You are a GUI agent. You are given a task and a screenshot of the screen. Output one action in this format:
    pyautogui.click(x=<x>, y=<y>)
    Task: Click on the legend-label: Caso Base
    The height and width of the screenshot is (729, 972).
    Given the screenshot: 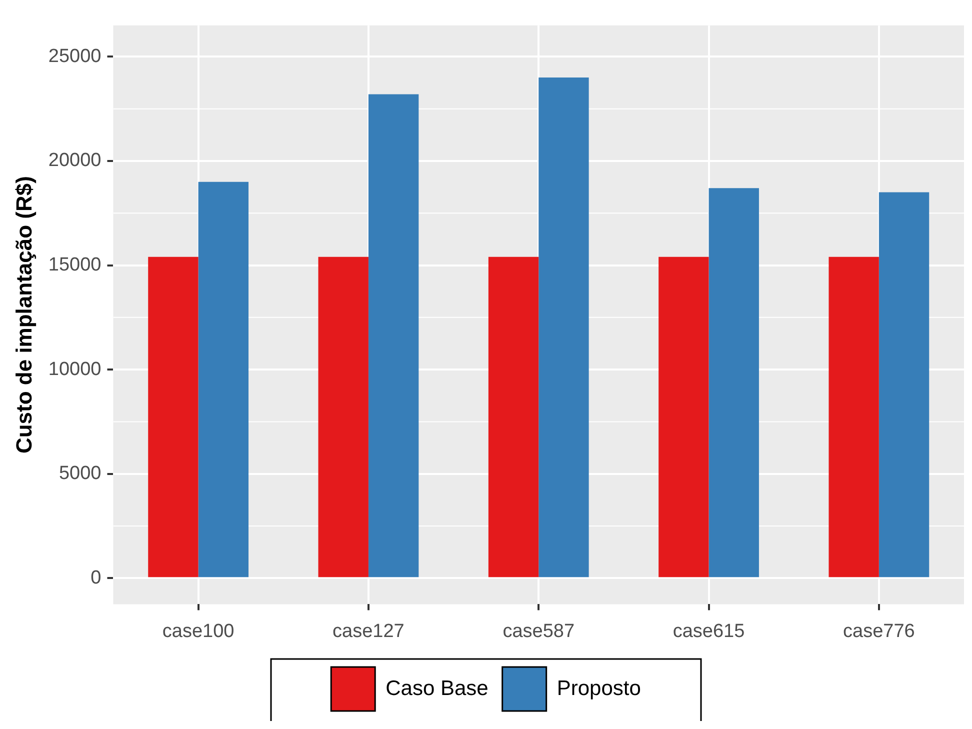 What is the action you would take?
    pyautogui.click(x=437, y=688)
    